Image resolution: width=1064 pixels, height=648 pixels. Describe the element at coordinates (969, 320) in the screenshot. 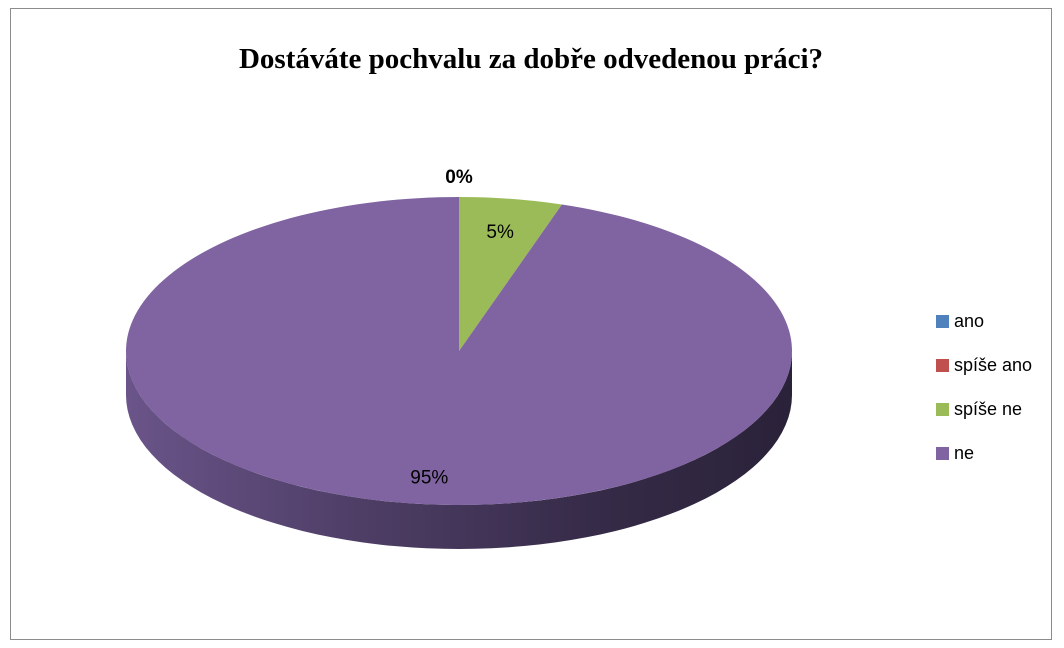

I see `legend-label: ano` at that location.